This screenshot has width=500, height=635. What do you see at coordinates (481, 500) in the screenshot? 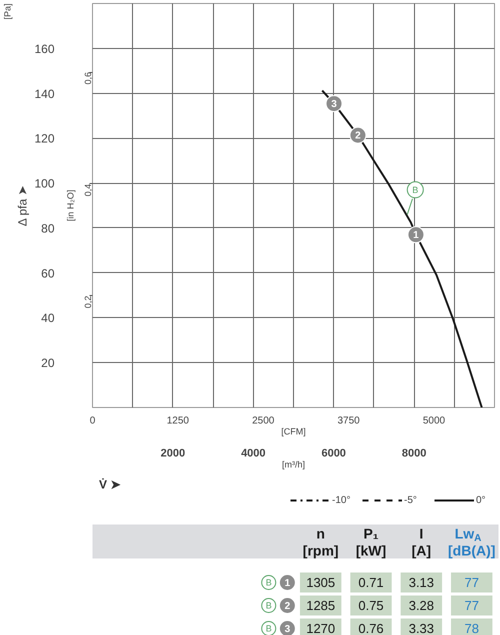
I see `legend-label: 0°` at bounding box center [481, 500].